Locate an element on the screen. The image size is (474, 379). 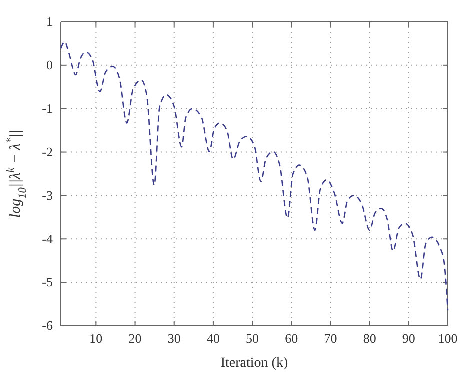
y-tick-label: -2 is located at coordinates (47, 152).